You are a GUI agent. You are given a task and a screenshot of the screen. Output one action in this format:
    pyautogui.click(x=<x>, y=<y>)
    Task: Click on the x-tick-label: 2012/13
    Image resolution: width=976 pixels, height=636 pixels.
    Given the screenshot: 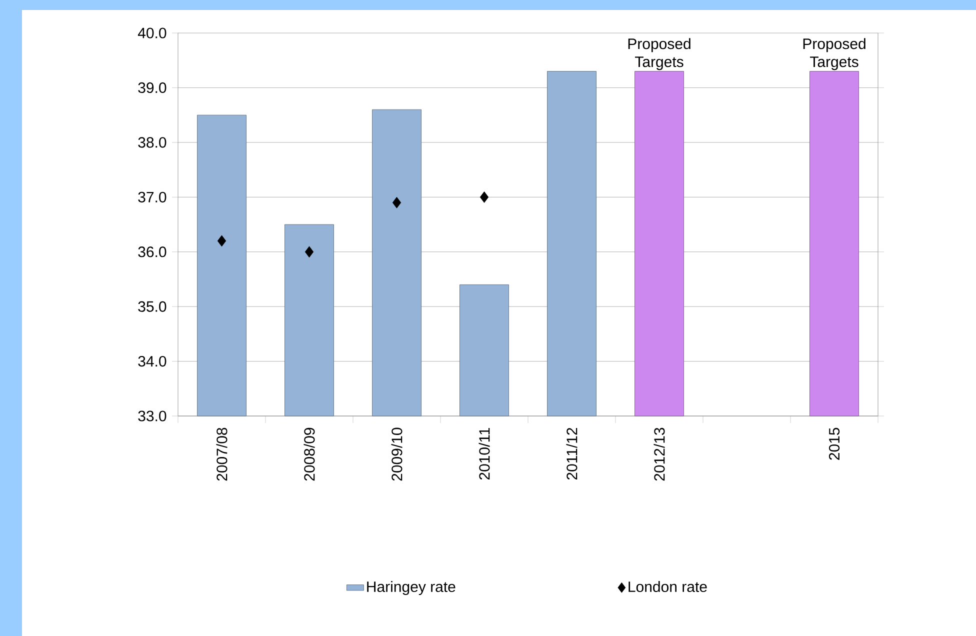 What is the action you would take?
    pyautogui.click(x=659, y=454)
    